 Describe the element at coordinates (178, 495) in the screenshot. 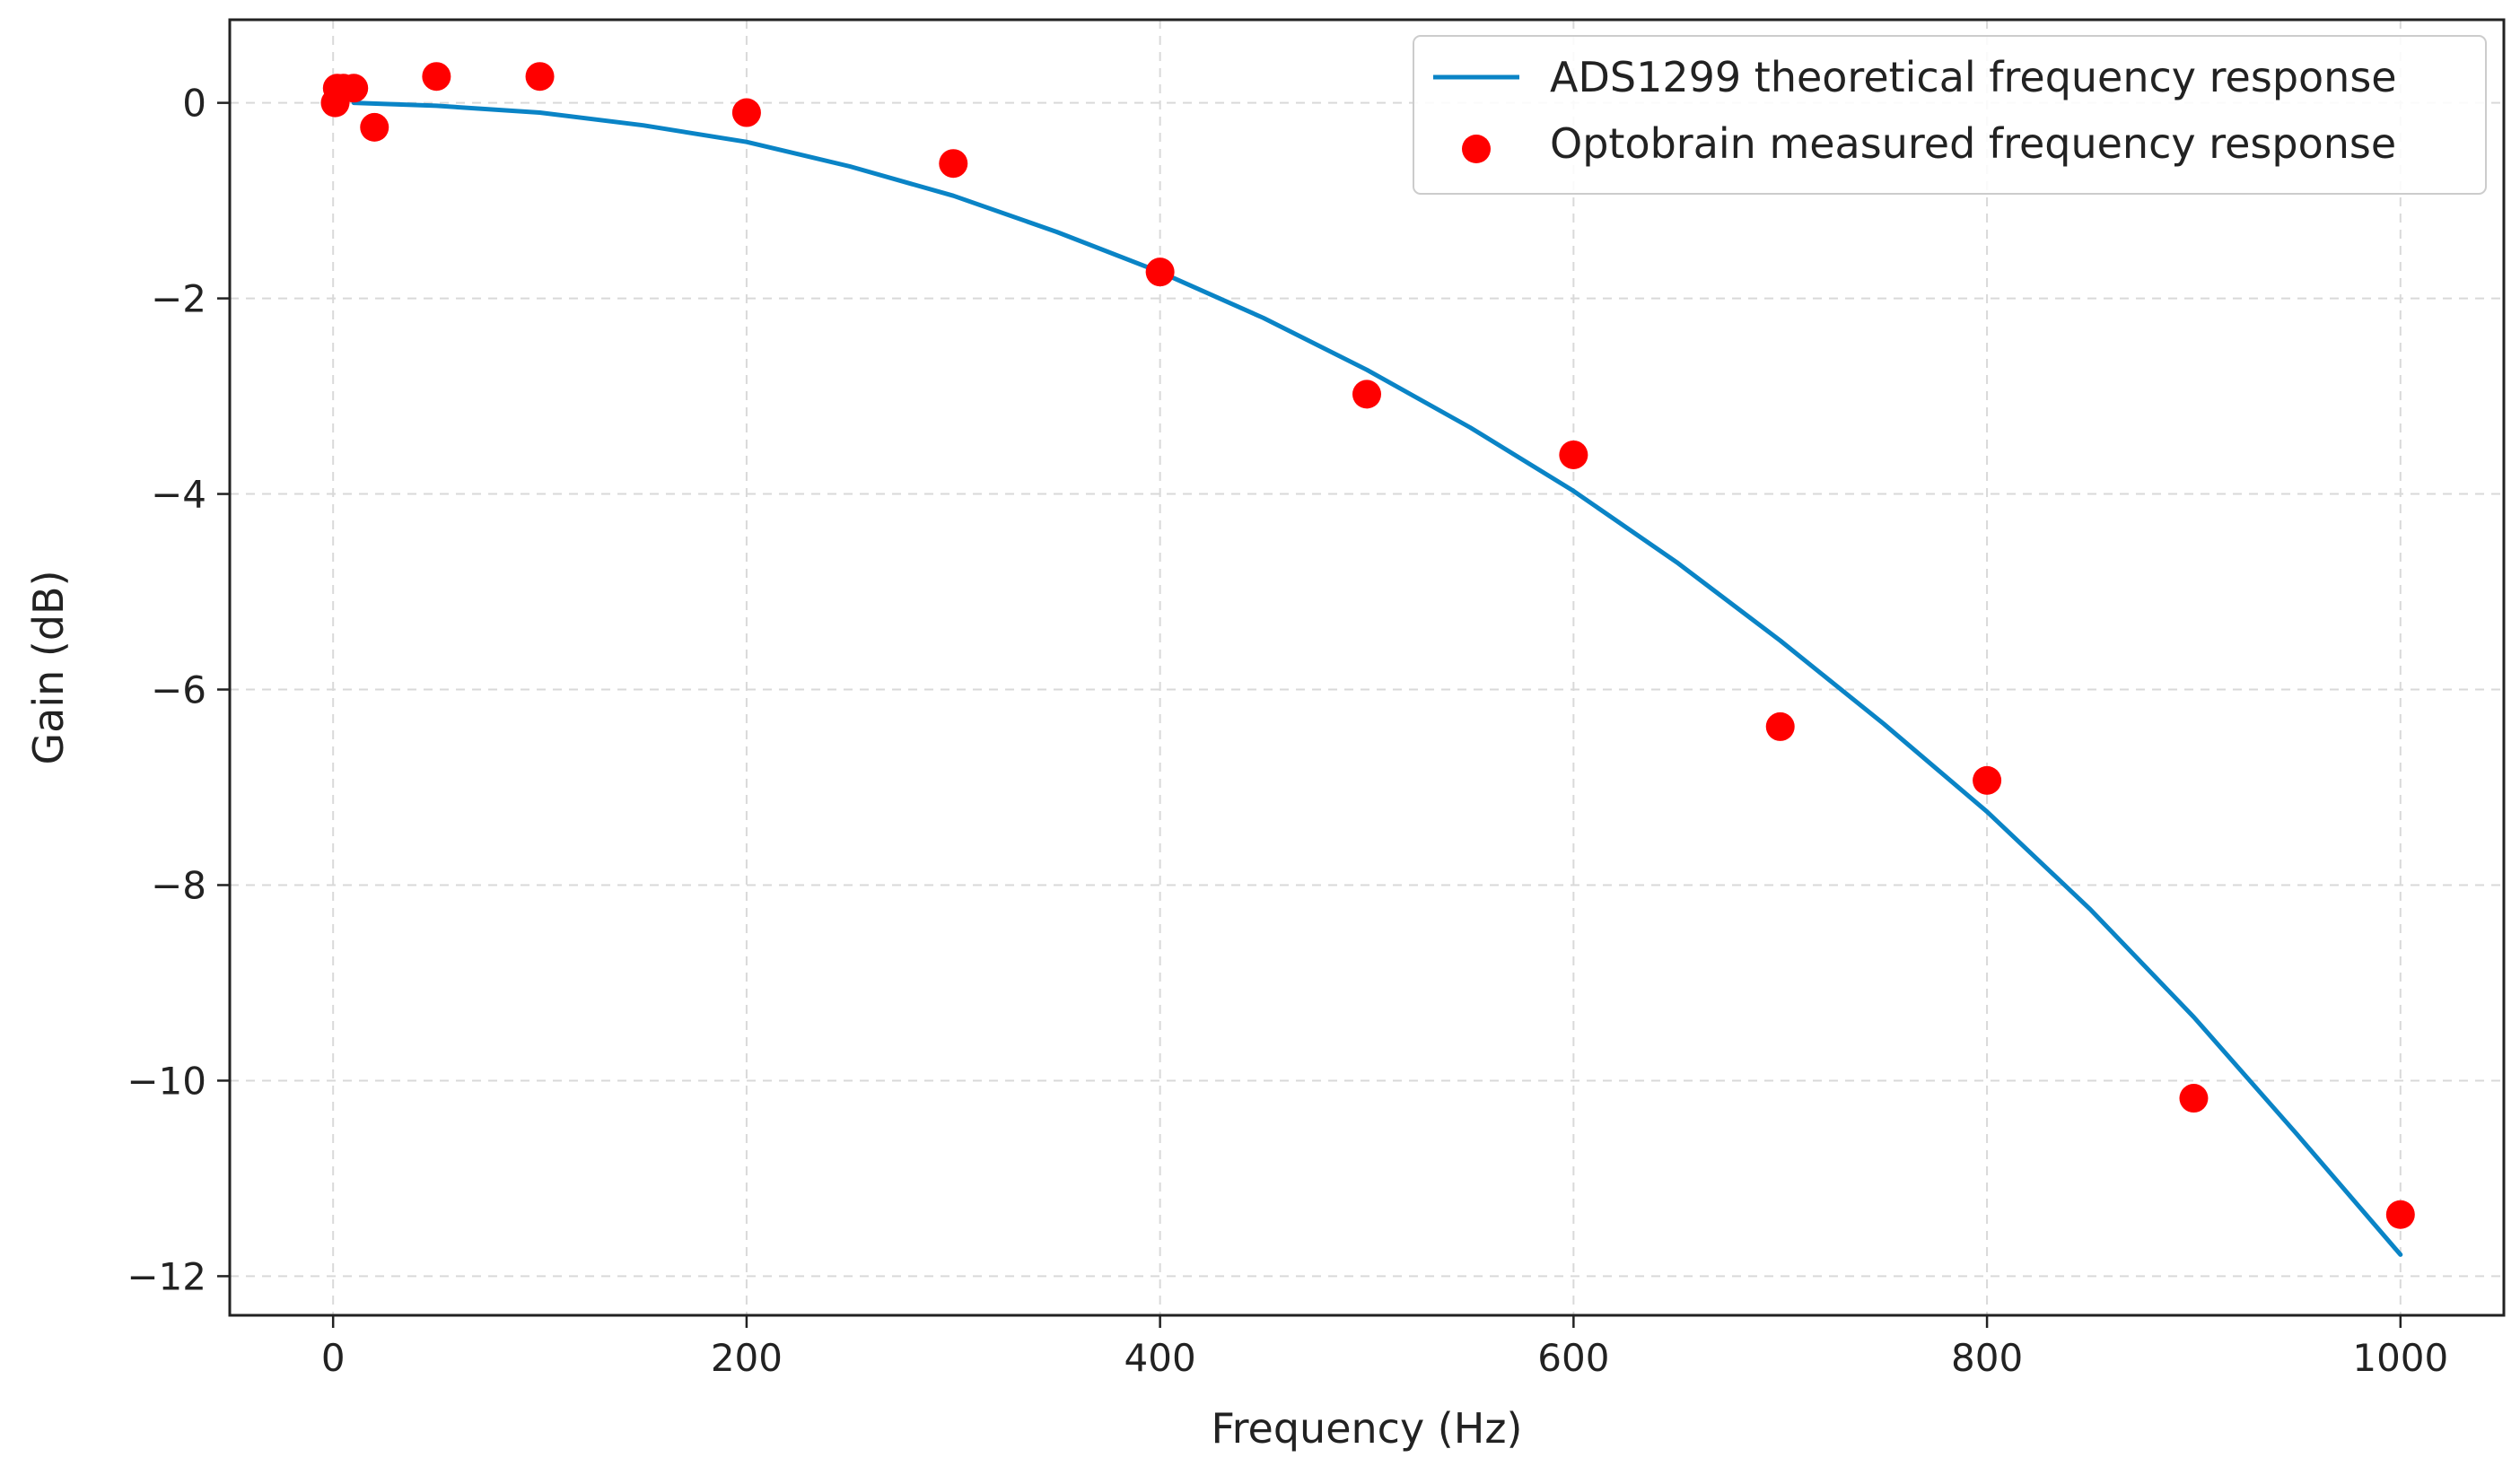

I see `y-tick-label: −4` at that location.